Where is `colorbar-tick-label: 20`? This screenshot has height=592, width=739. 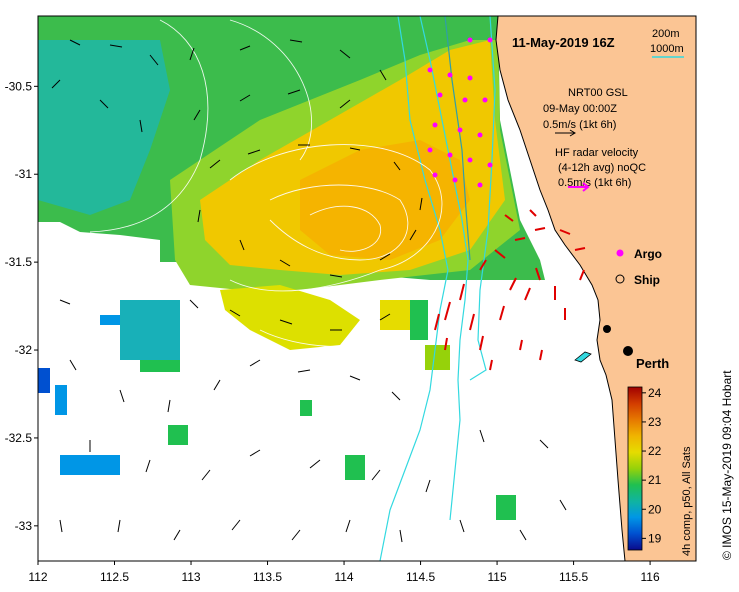
colorbar-tick-label: 20 is located at coordinates (655, 509).